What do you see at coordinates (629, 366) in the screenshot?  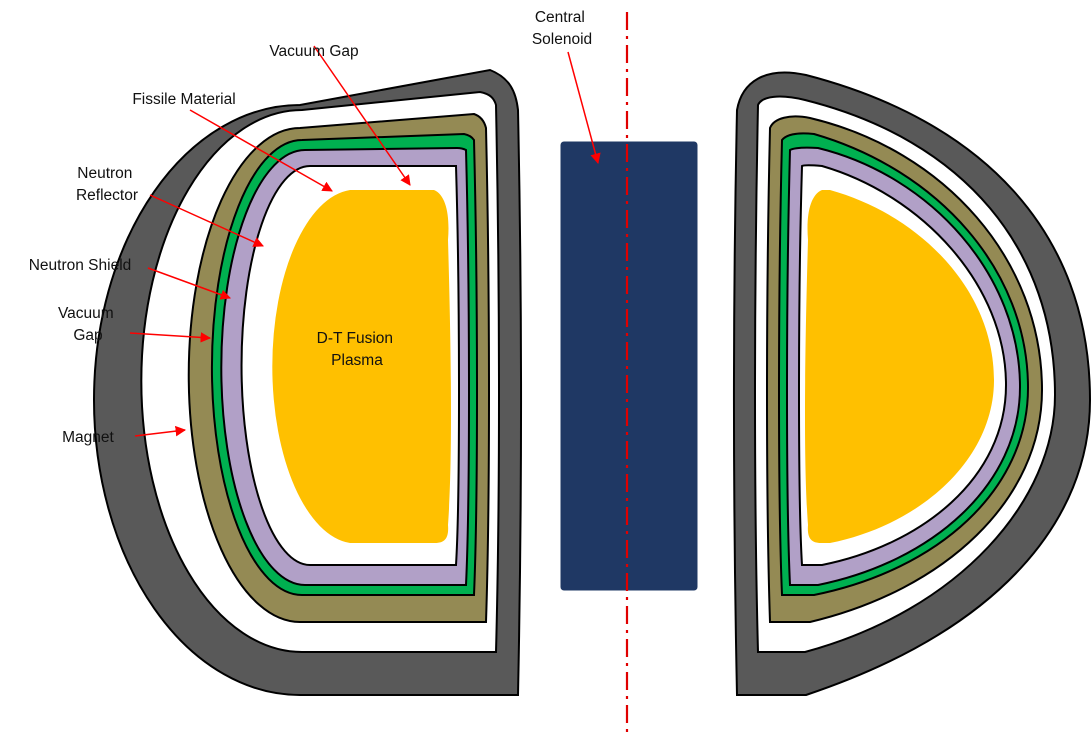 I see `central-solenoid` at bounding box center [629, 366].